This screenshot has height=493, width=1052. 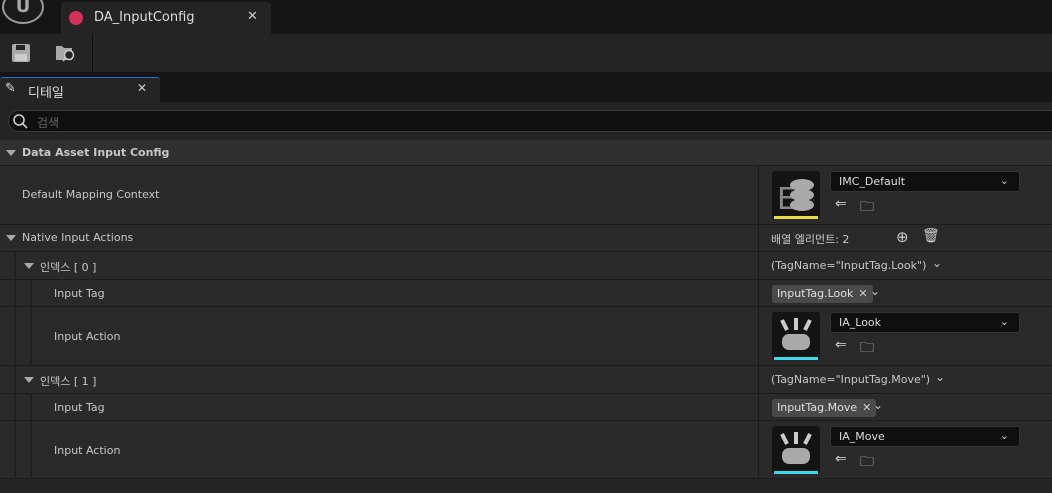 I want to click on search-icon, so click(x=20, y=121).